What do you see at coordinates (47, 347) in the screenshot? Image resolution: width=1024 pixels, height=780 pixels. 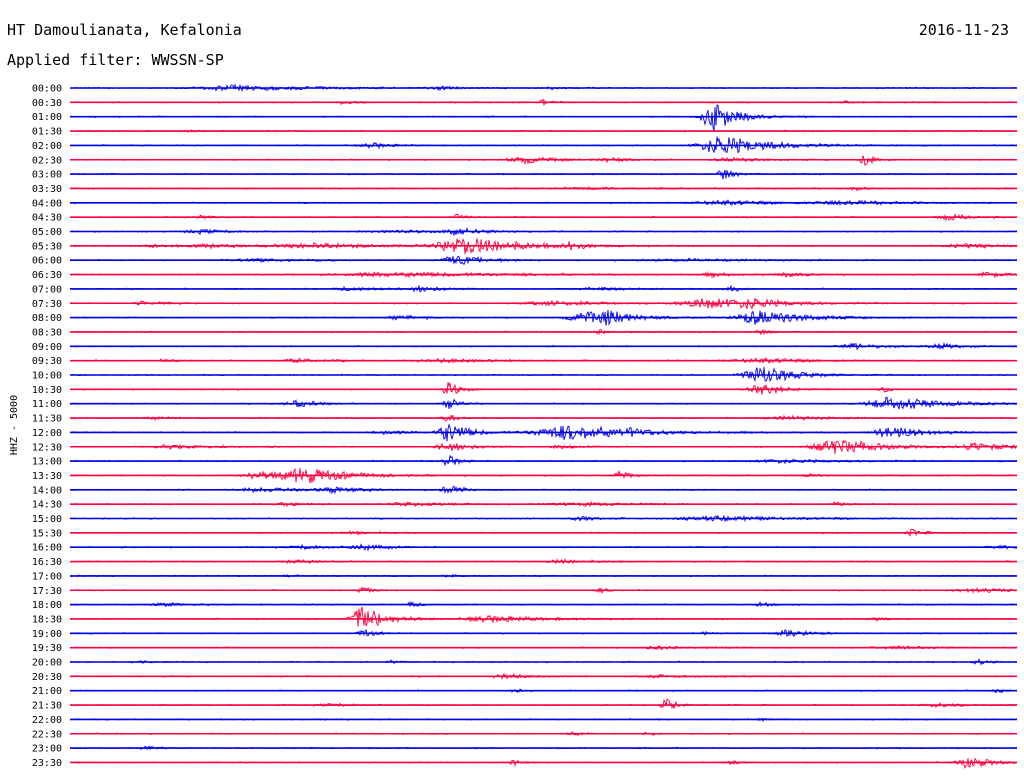 I see `time-label: 09:00` at bounding box center [47, 347].